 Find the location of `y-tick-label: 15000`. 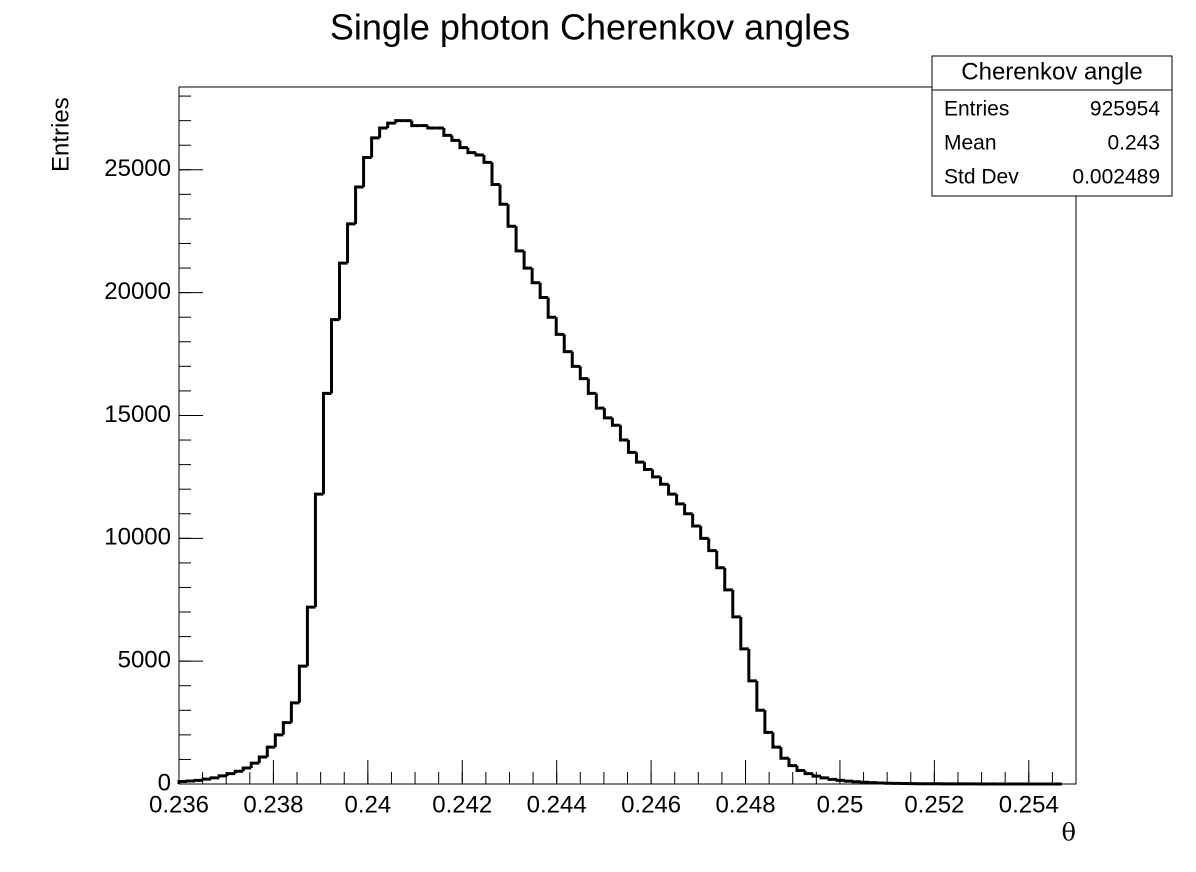

y-tick-label: 15000 is located at coordinates (137, 414).